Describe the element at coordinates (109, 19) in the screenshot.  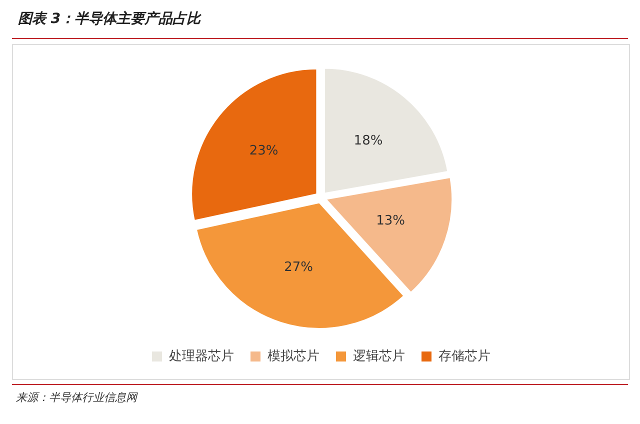
I see `chart-title: 图表 3：半导体主要产品占比` at that location.